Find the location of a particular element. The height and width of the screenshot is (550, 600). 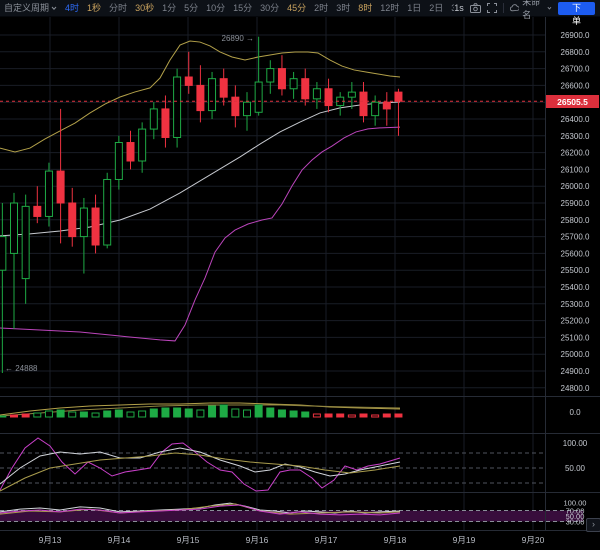

osc2-axis-label: 70.00 is located at coordinates (575, 511).